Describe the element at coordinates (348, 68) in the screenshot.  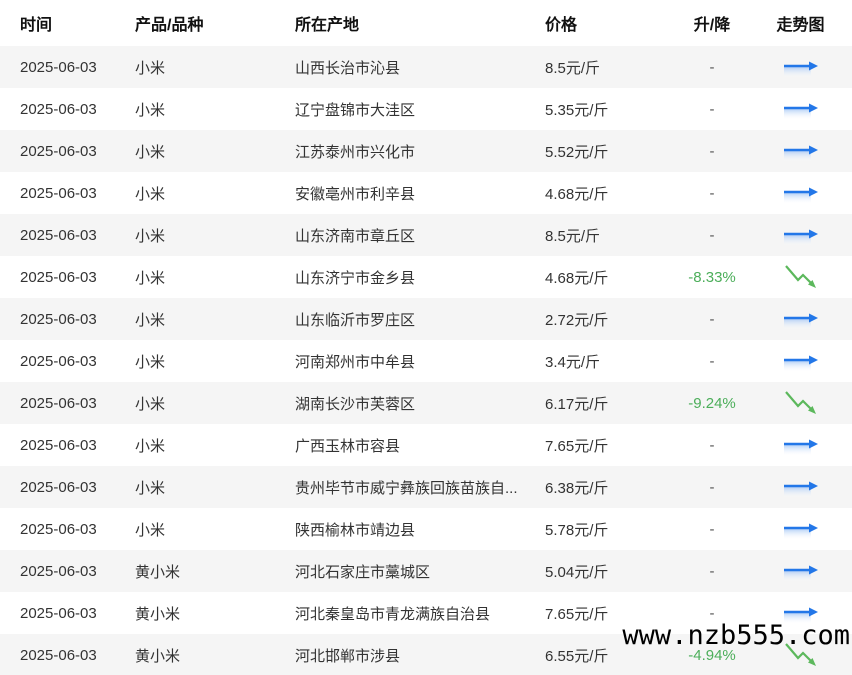
I see `cell-location: 山西长治市沁县` at that location.